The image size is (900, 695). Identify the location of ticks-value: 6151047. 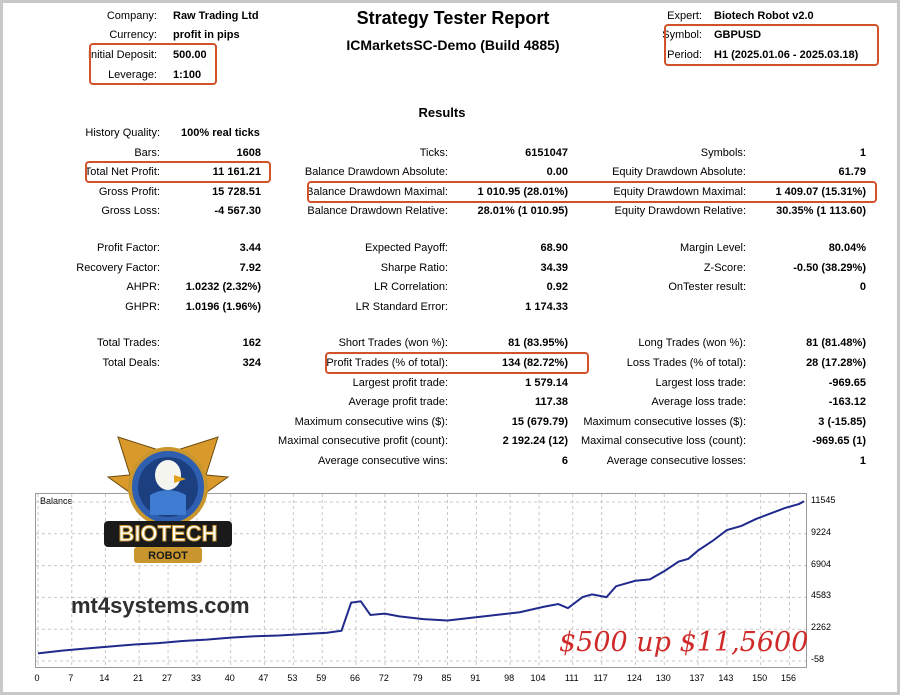
(546, 153).